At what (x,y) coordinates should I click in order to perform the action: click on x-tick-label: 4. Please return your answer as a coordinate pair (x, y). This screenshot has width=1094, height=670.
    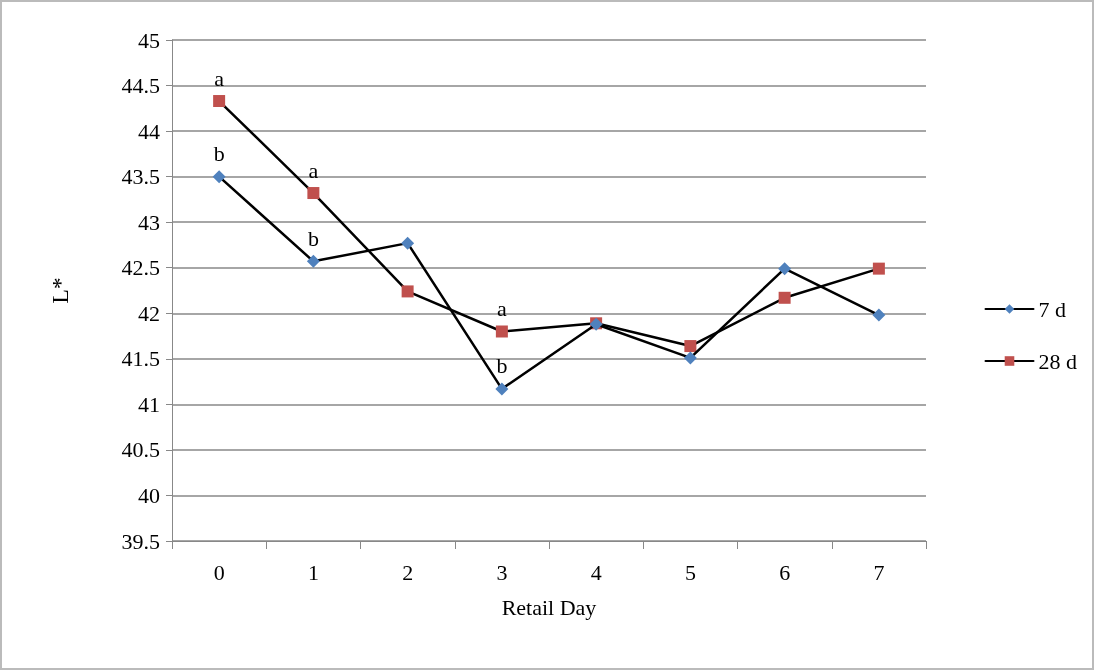
    Looking at the image, I should click on (596, 572).